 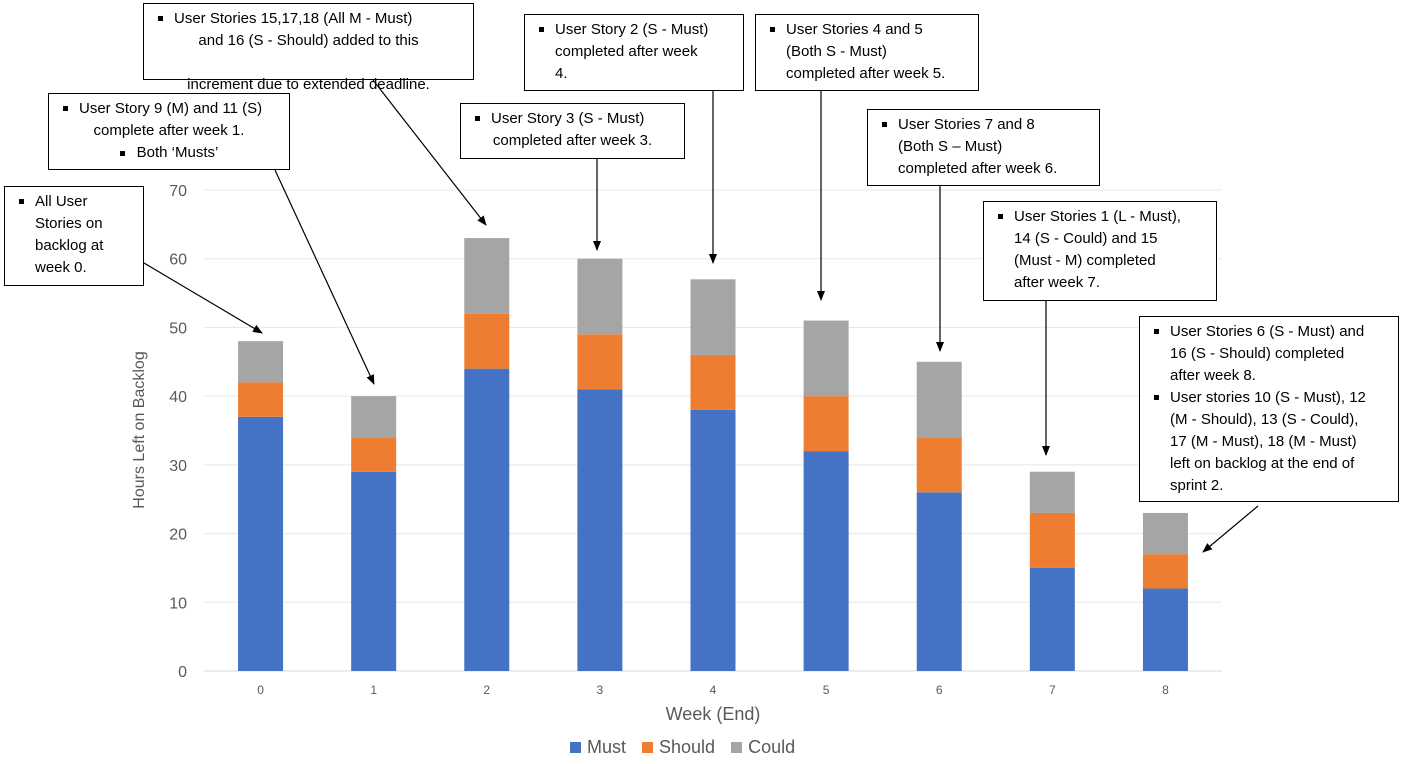 What do you see at coordinates (1085, 260) in the screenshot?
I see `annotation-line: (Must - M) completed` at bounding box center [1085, 260].